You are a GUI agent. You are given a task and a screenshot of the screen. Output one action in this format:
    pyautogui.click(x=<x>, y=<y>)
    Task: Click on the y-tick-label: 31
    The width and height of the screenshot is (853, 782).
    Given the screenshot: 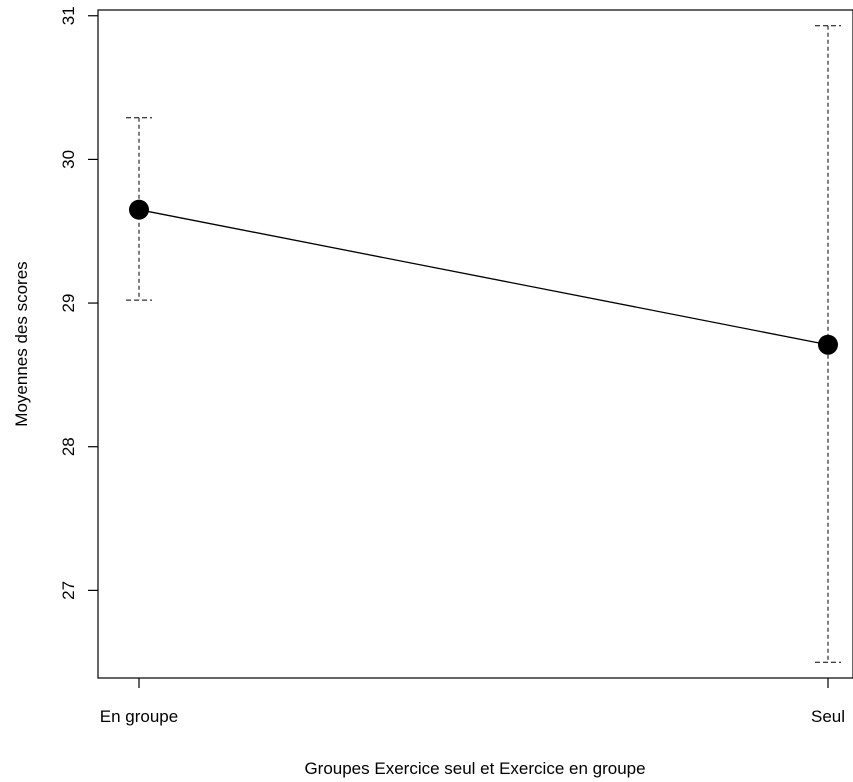 What is the action you would take?
    pyautogui.click(x=68, y=15)
    